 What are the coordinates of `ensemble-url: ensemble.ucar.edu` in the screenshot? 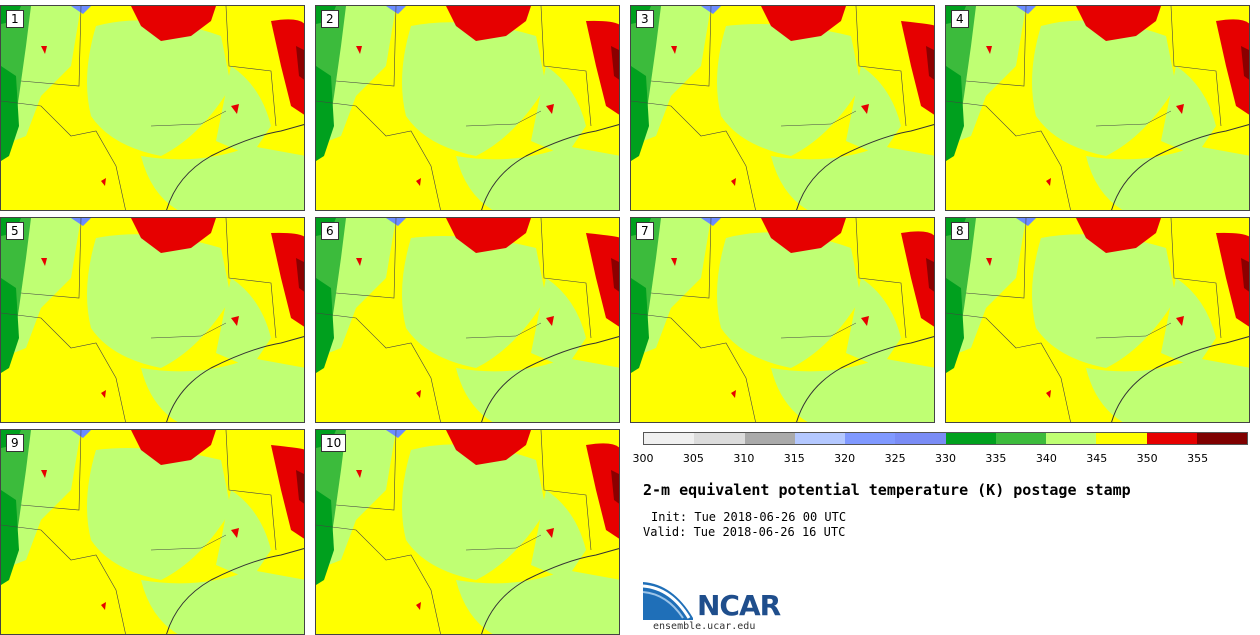 It's located at (704, 626).